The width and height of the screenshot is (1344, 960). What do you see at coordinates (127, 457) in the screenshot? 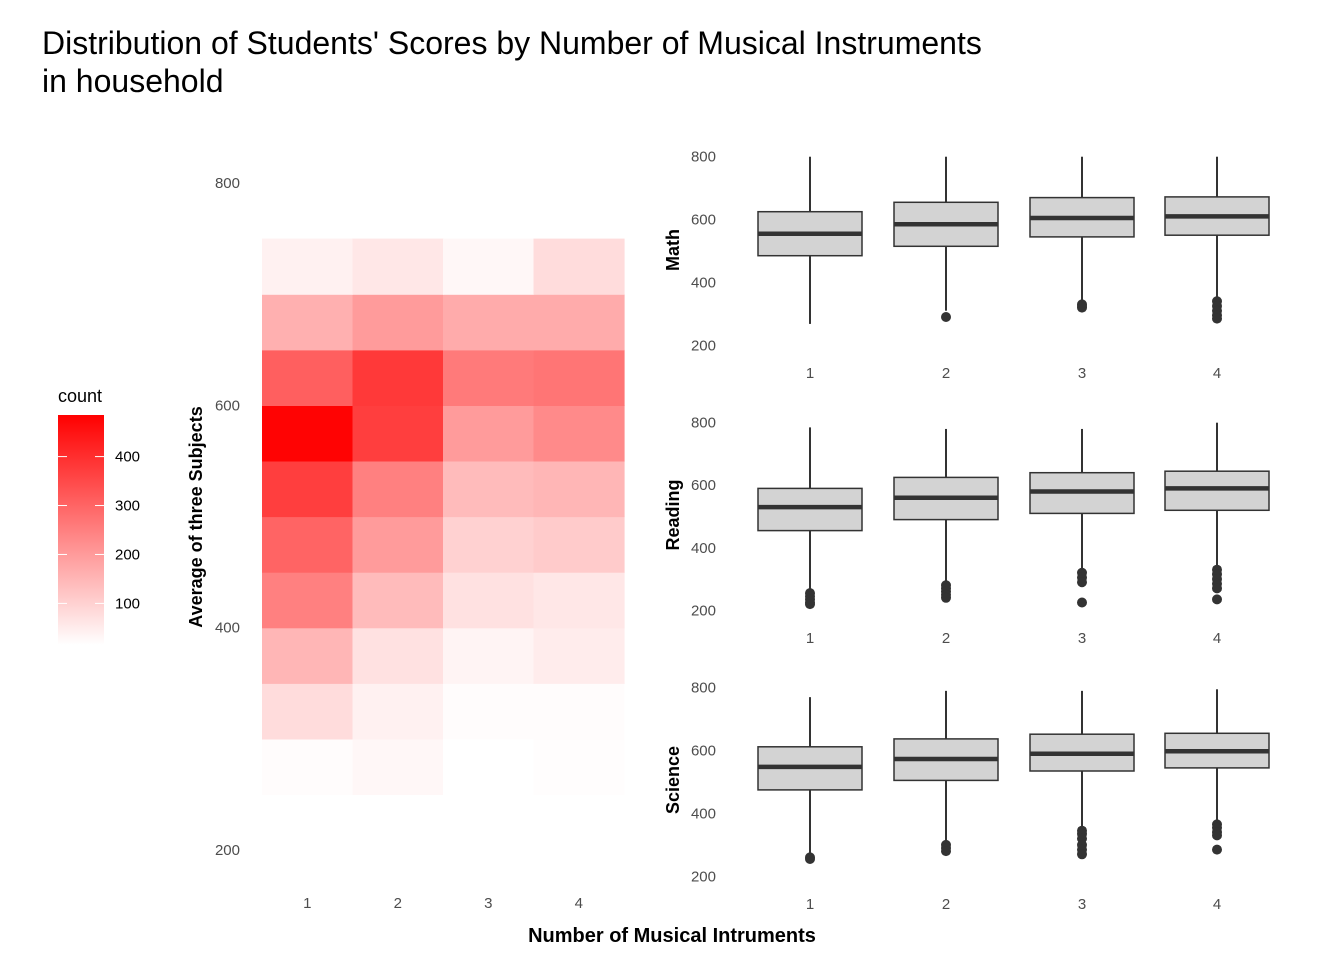
I see `legend-tick-label: 400` at bounding box center [127, 457].